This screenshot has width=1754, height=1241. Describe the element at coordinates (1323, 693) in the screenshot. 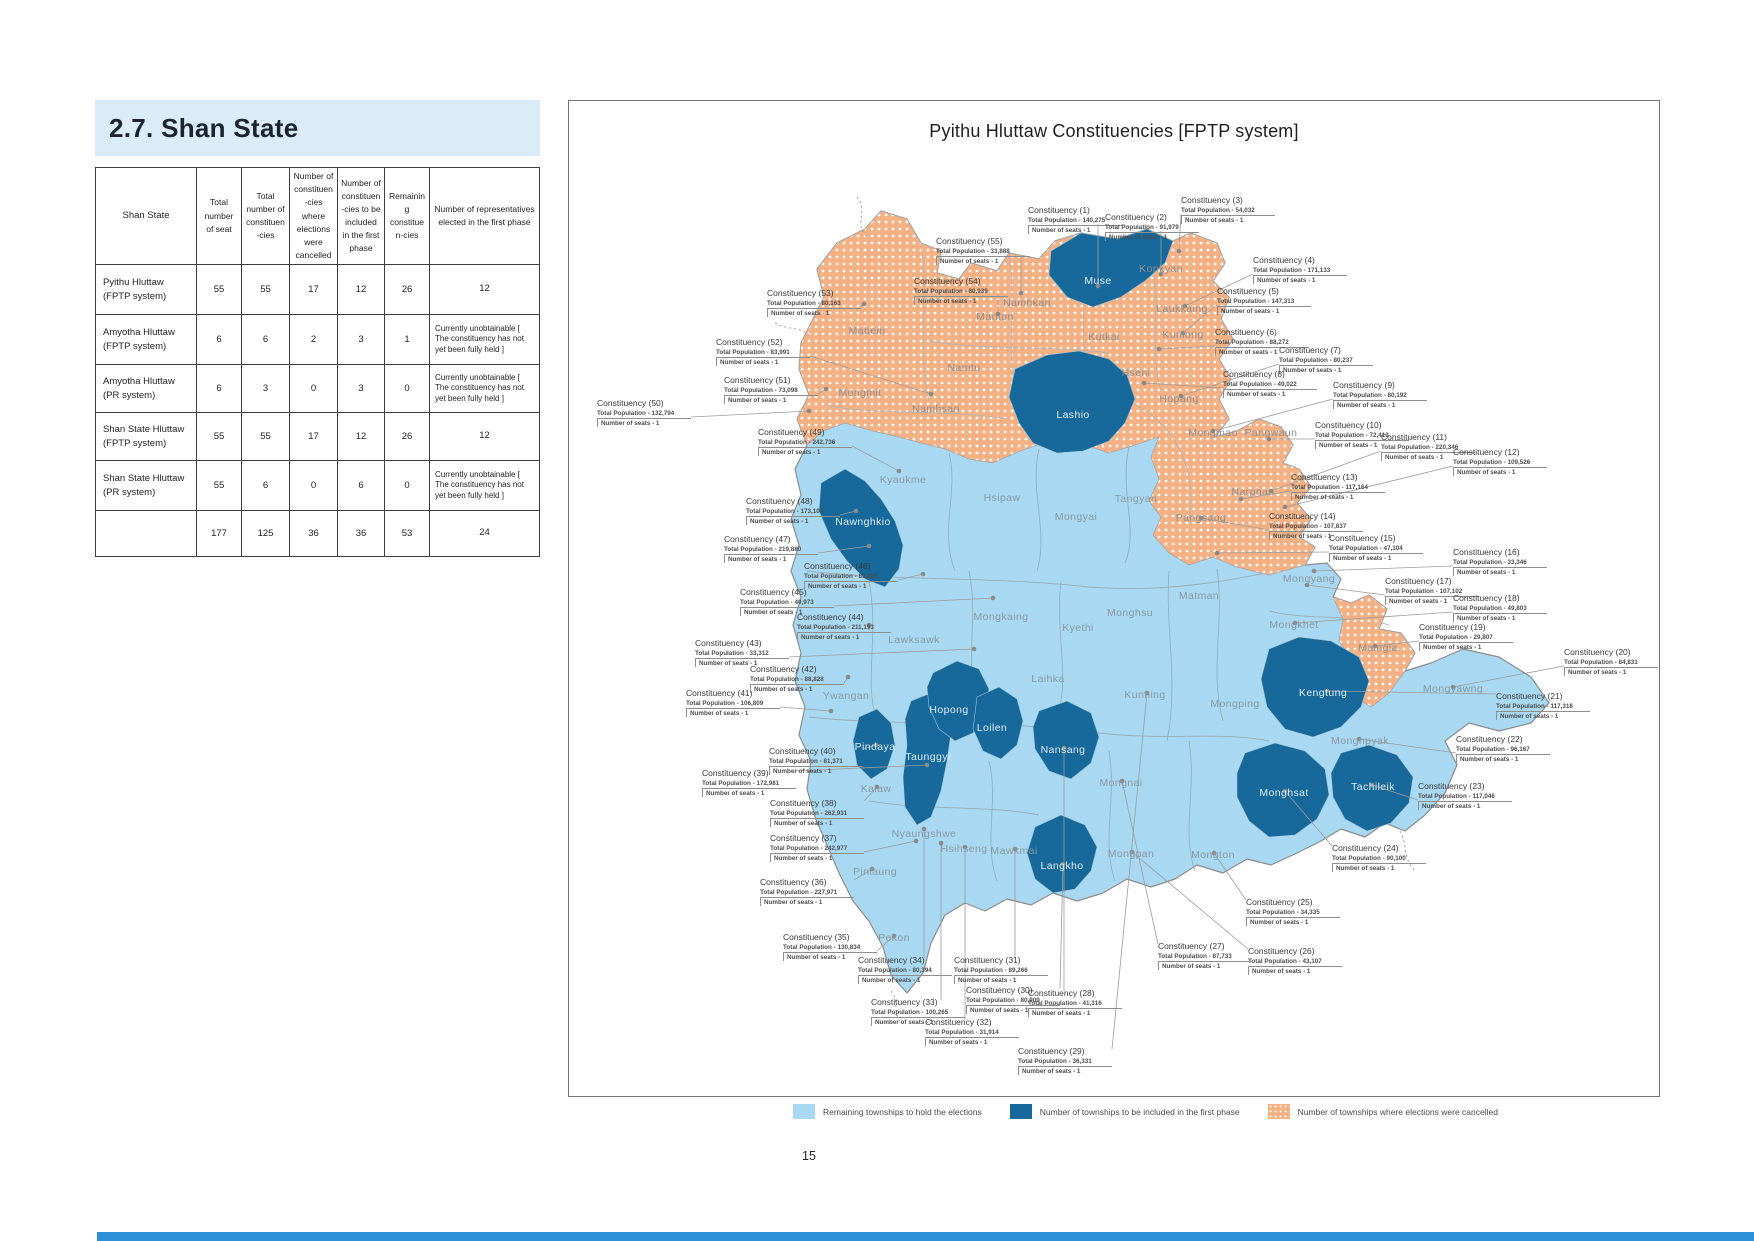

I see `township-label: Kengtung` at that location.